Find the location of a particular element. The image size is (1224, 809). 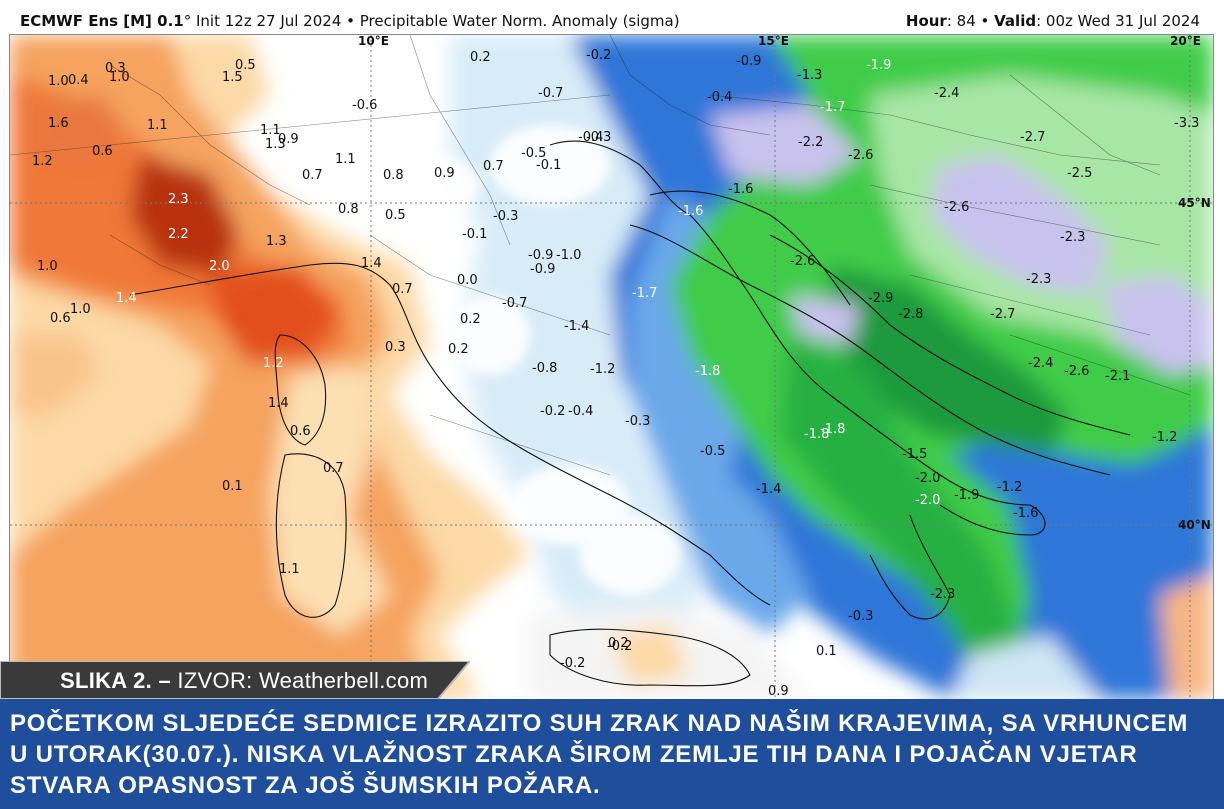

value-label: -1.0 is located at coordinates (568, 255).